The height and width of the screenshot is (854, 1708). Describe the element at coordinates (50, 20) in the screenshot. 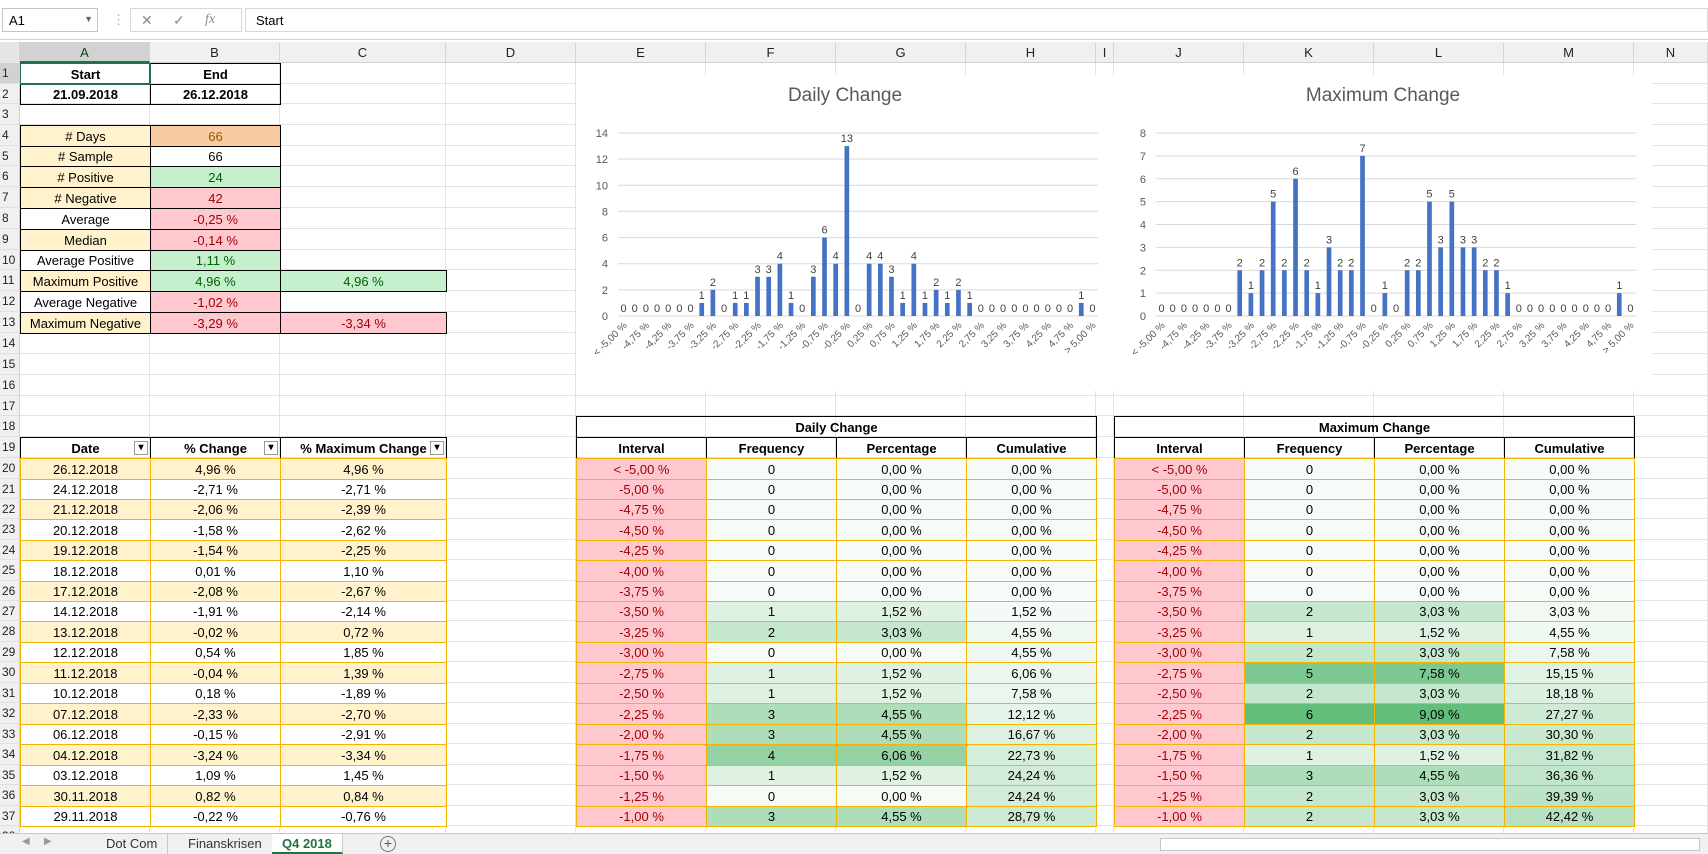

I see `name-box: A1 ▼` at that location.